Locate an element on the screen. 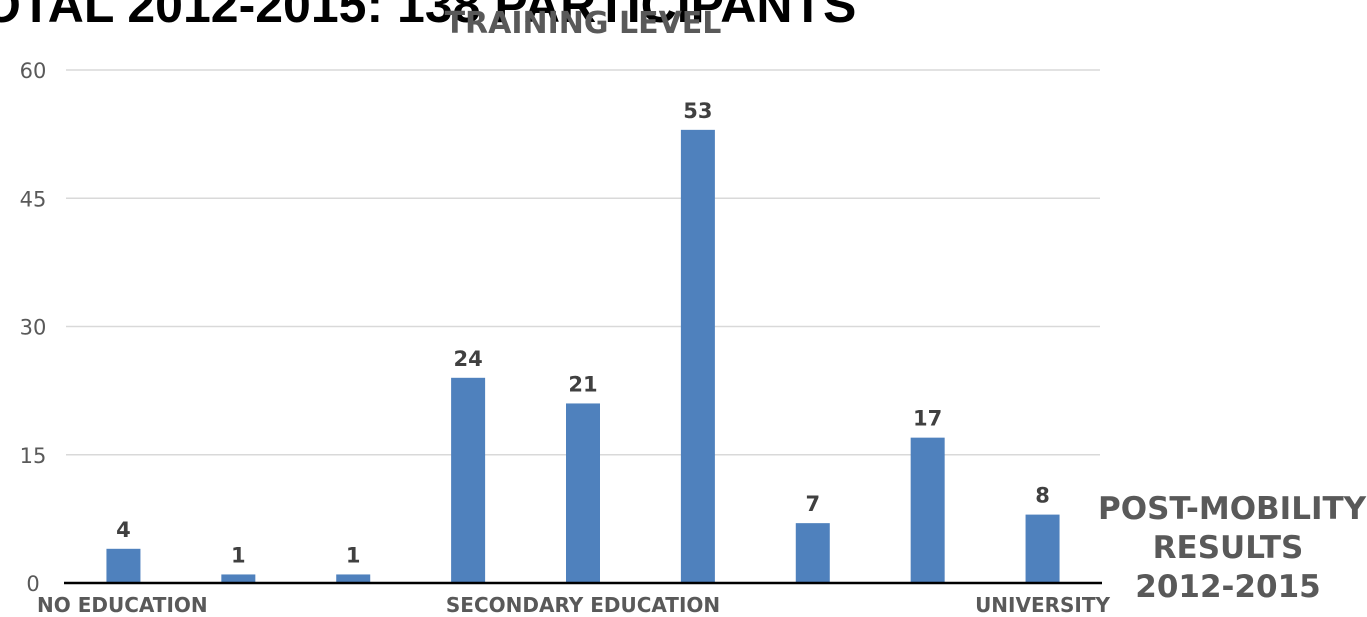  y-tick-label: 30 is located at coordinates (33, 328).